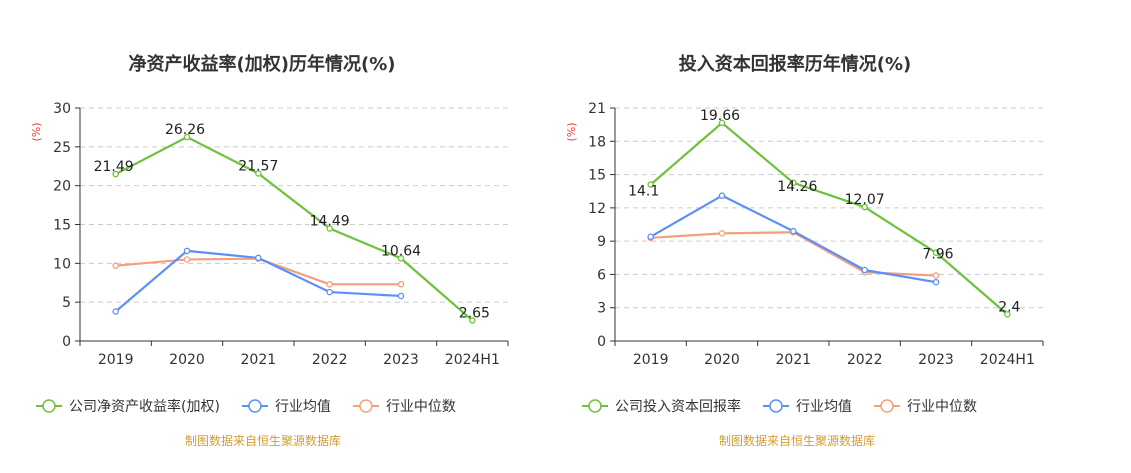 The width and height of the screenshot is (1131, 473). Describe the element at coordinates (795, 64) in the screenshot. I see `chart-title: 投入资本回报率历年情况(%)` at that location.